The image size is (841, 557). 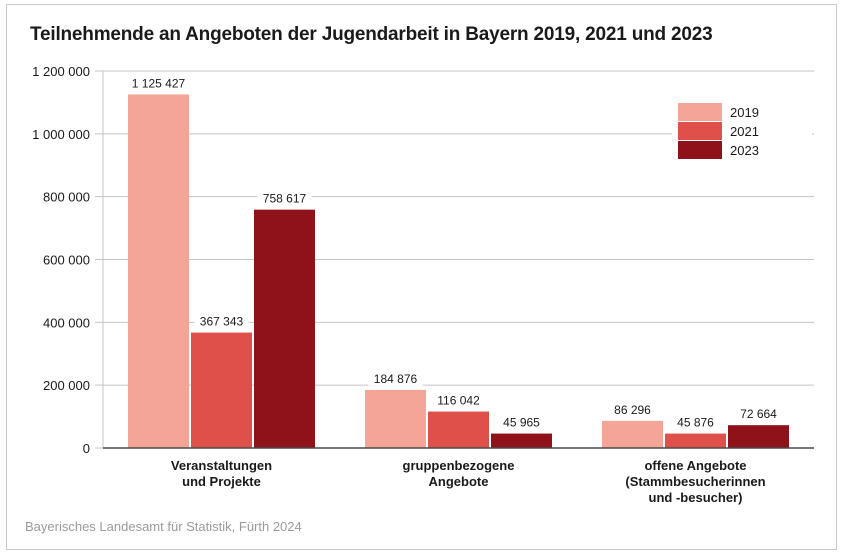 What do you see at coordinates (221, 481) in the screenshot?
I see `x-category-label: und Projekte` at bounding box center [221, 481].